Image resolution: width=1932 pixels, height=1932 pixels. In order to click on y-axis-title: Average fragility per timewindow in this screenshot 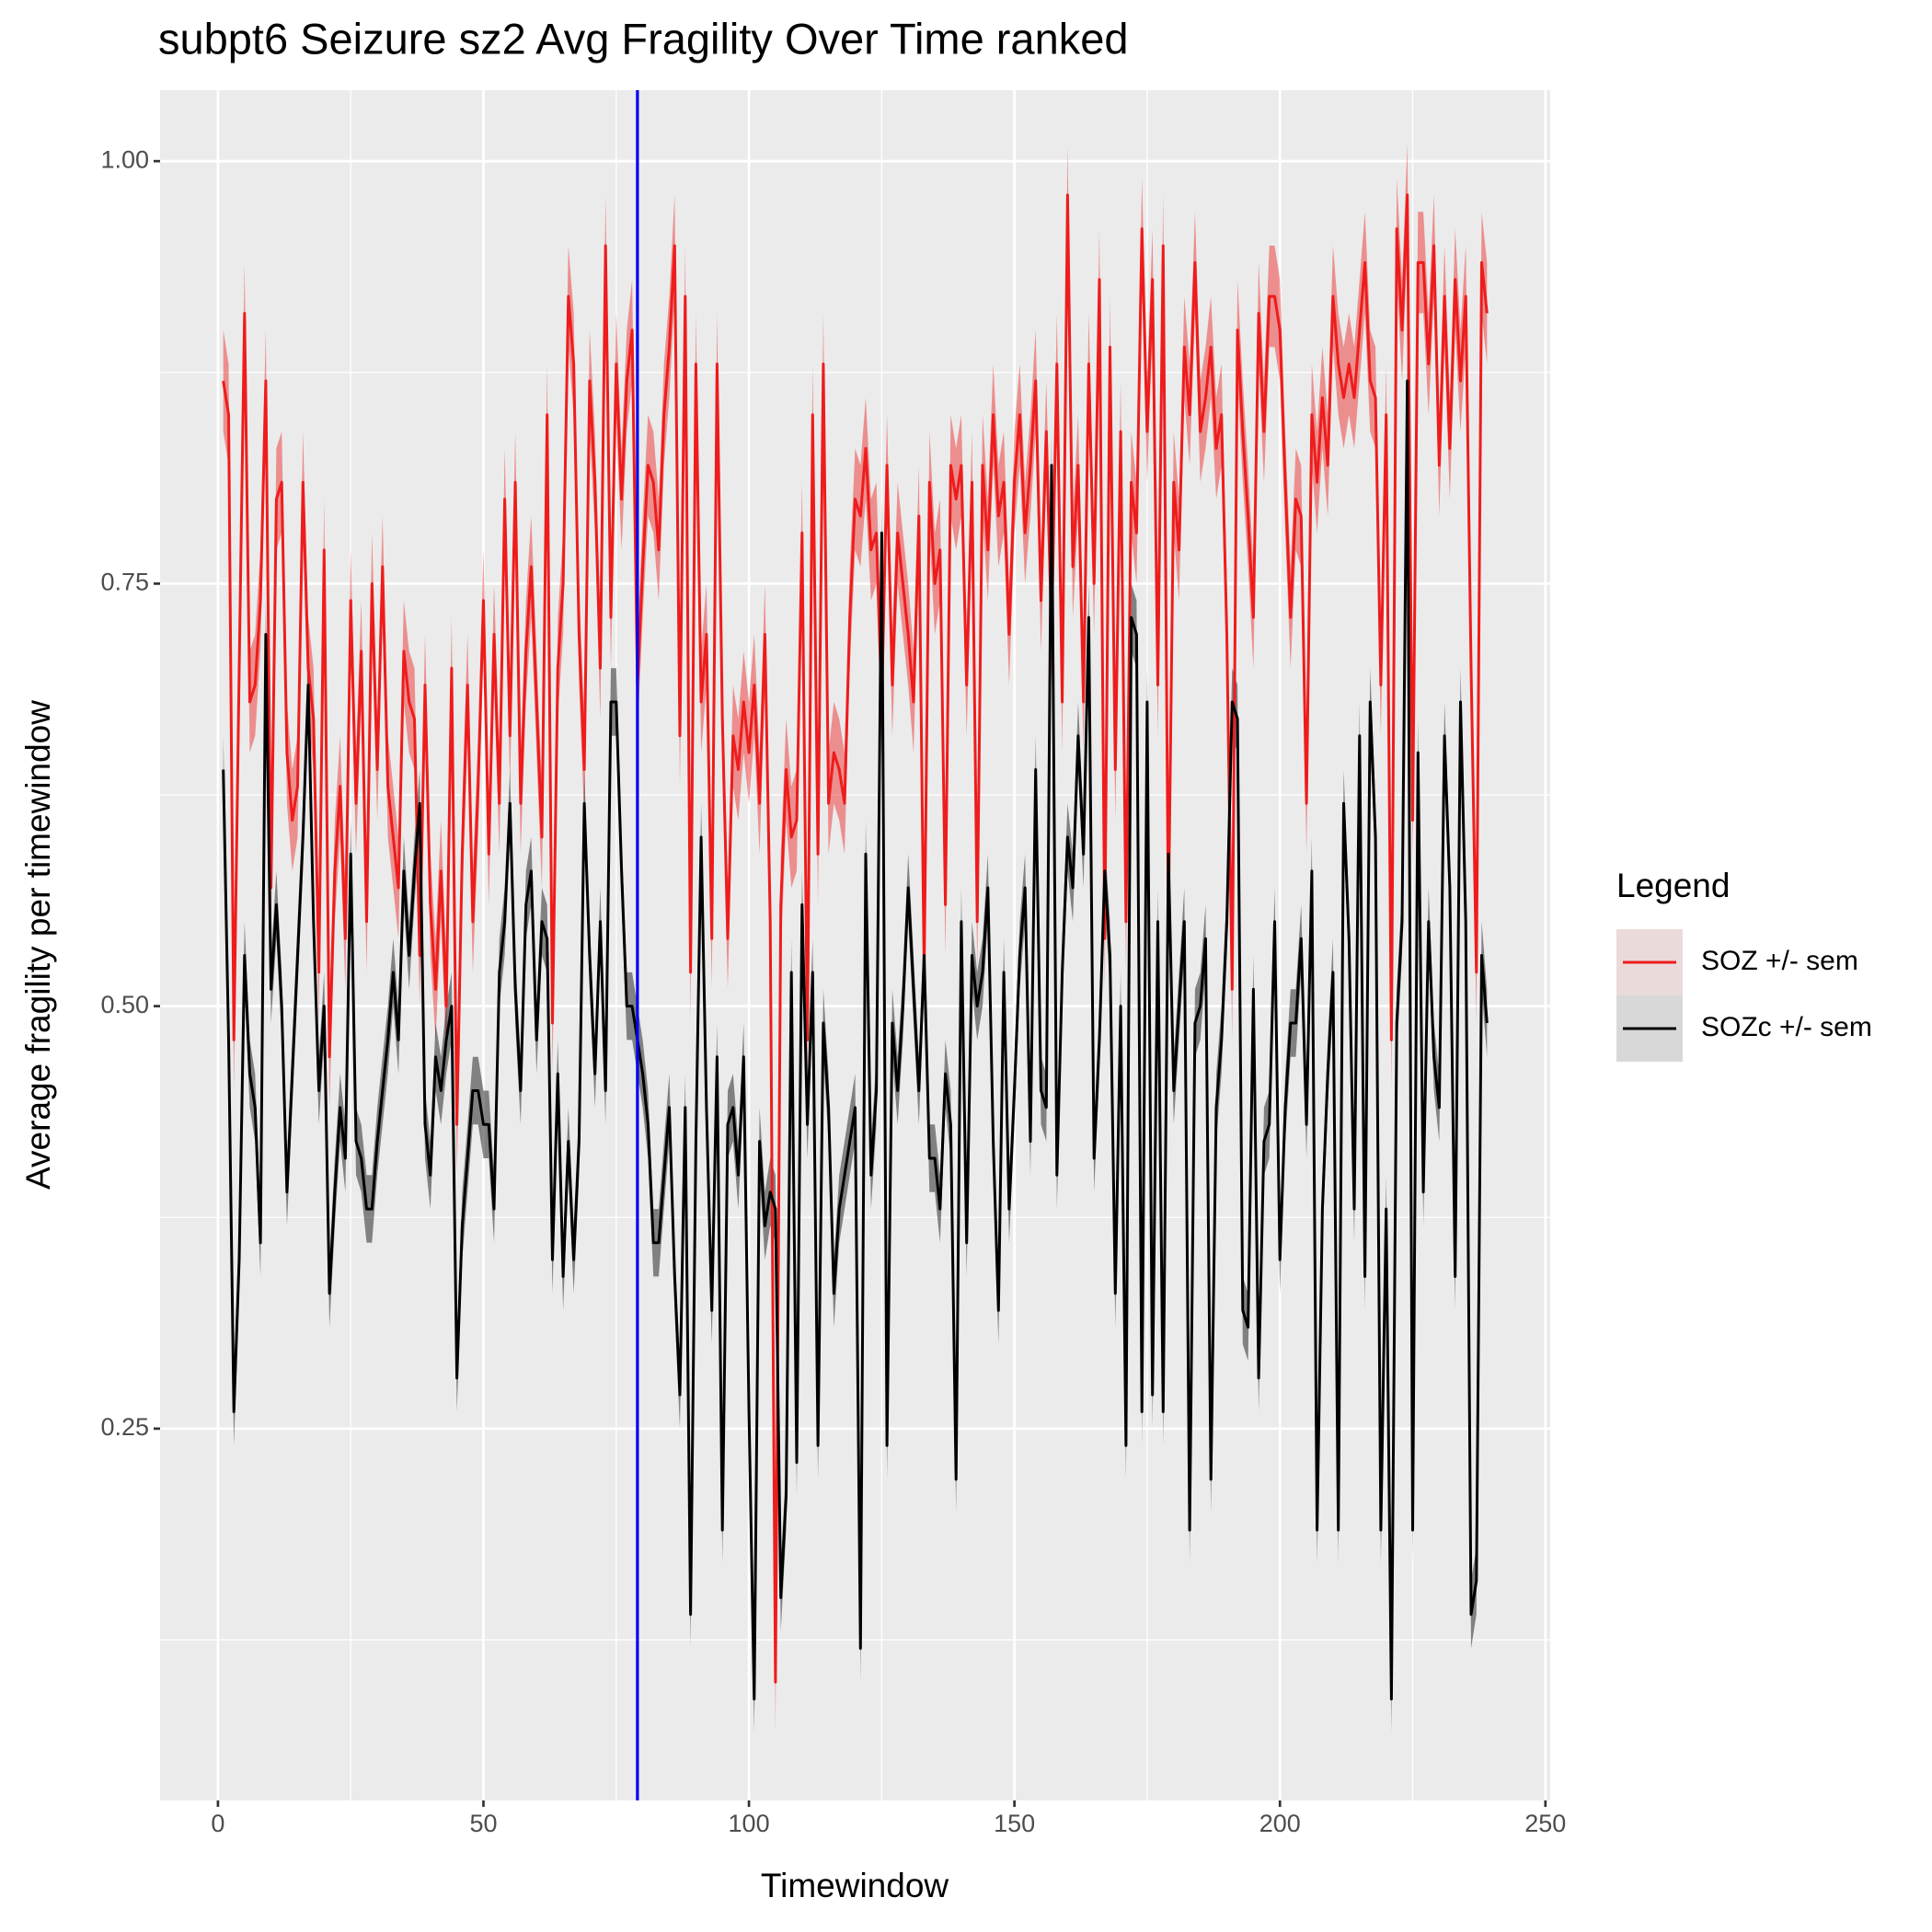, I will do `click(38, 945)`.